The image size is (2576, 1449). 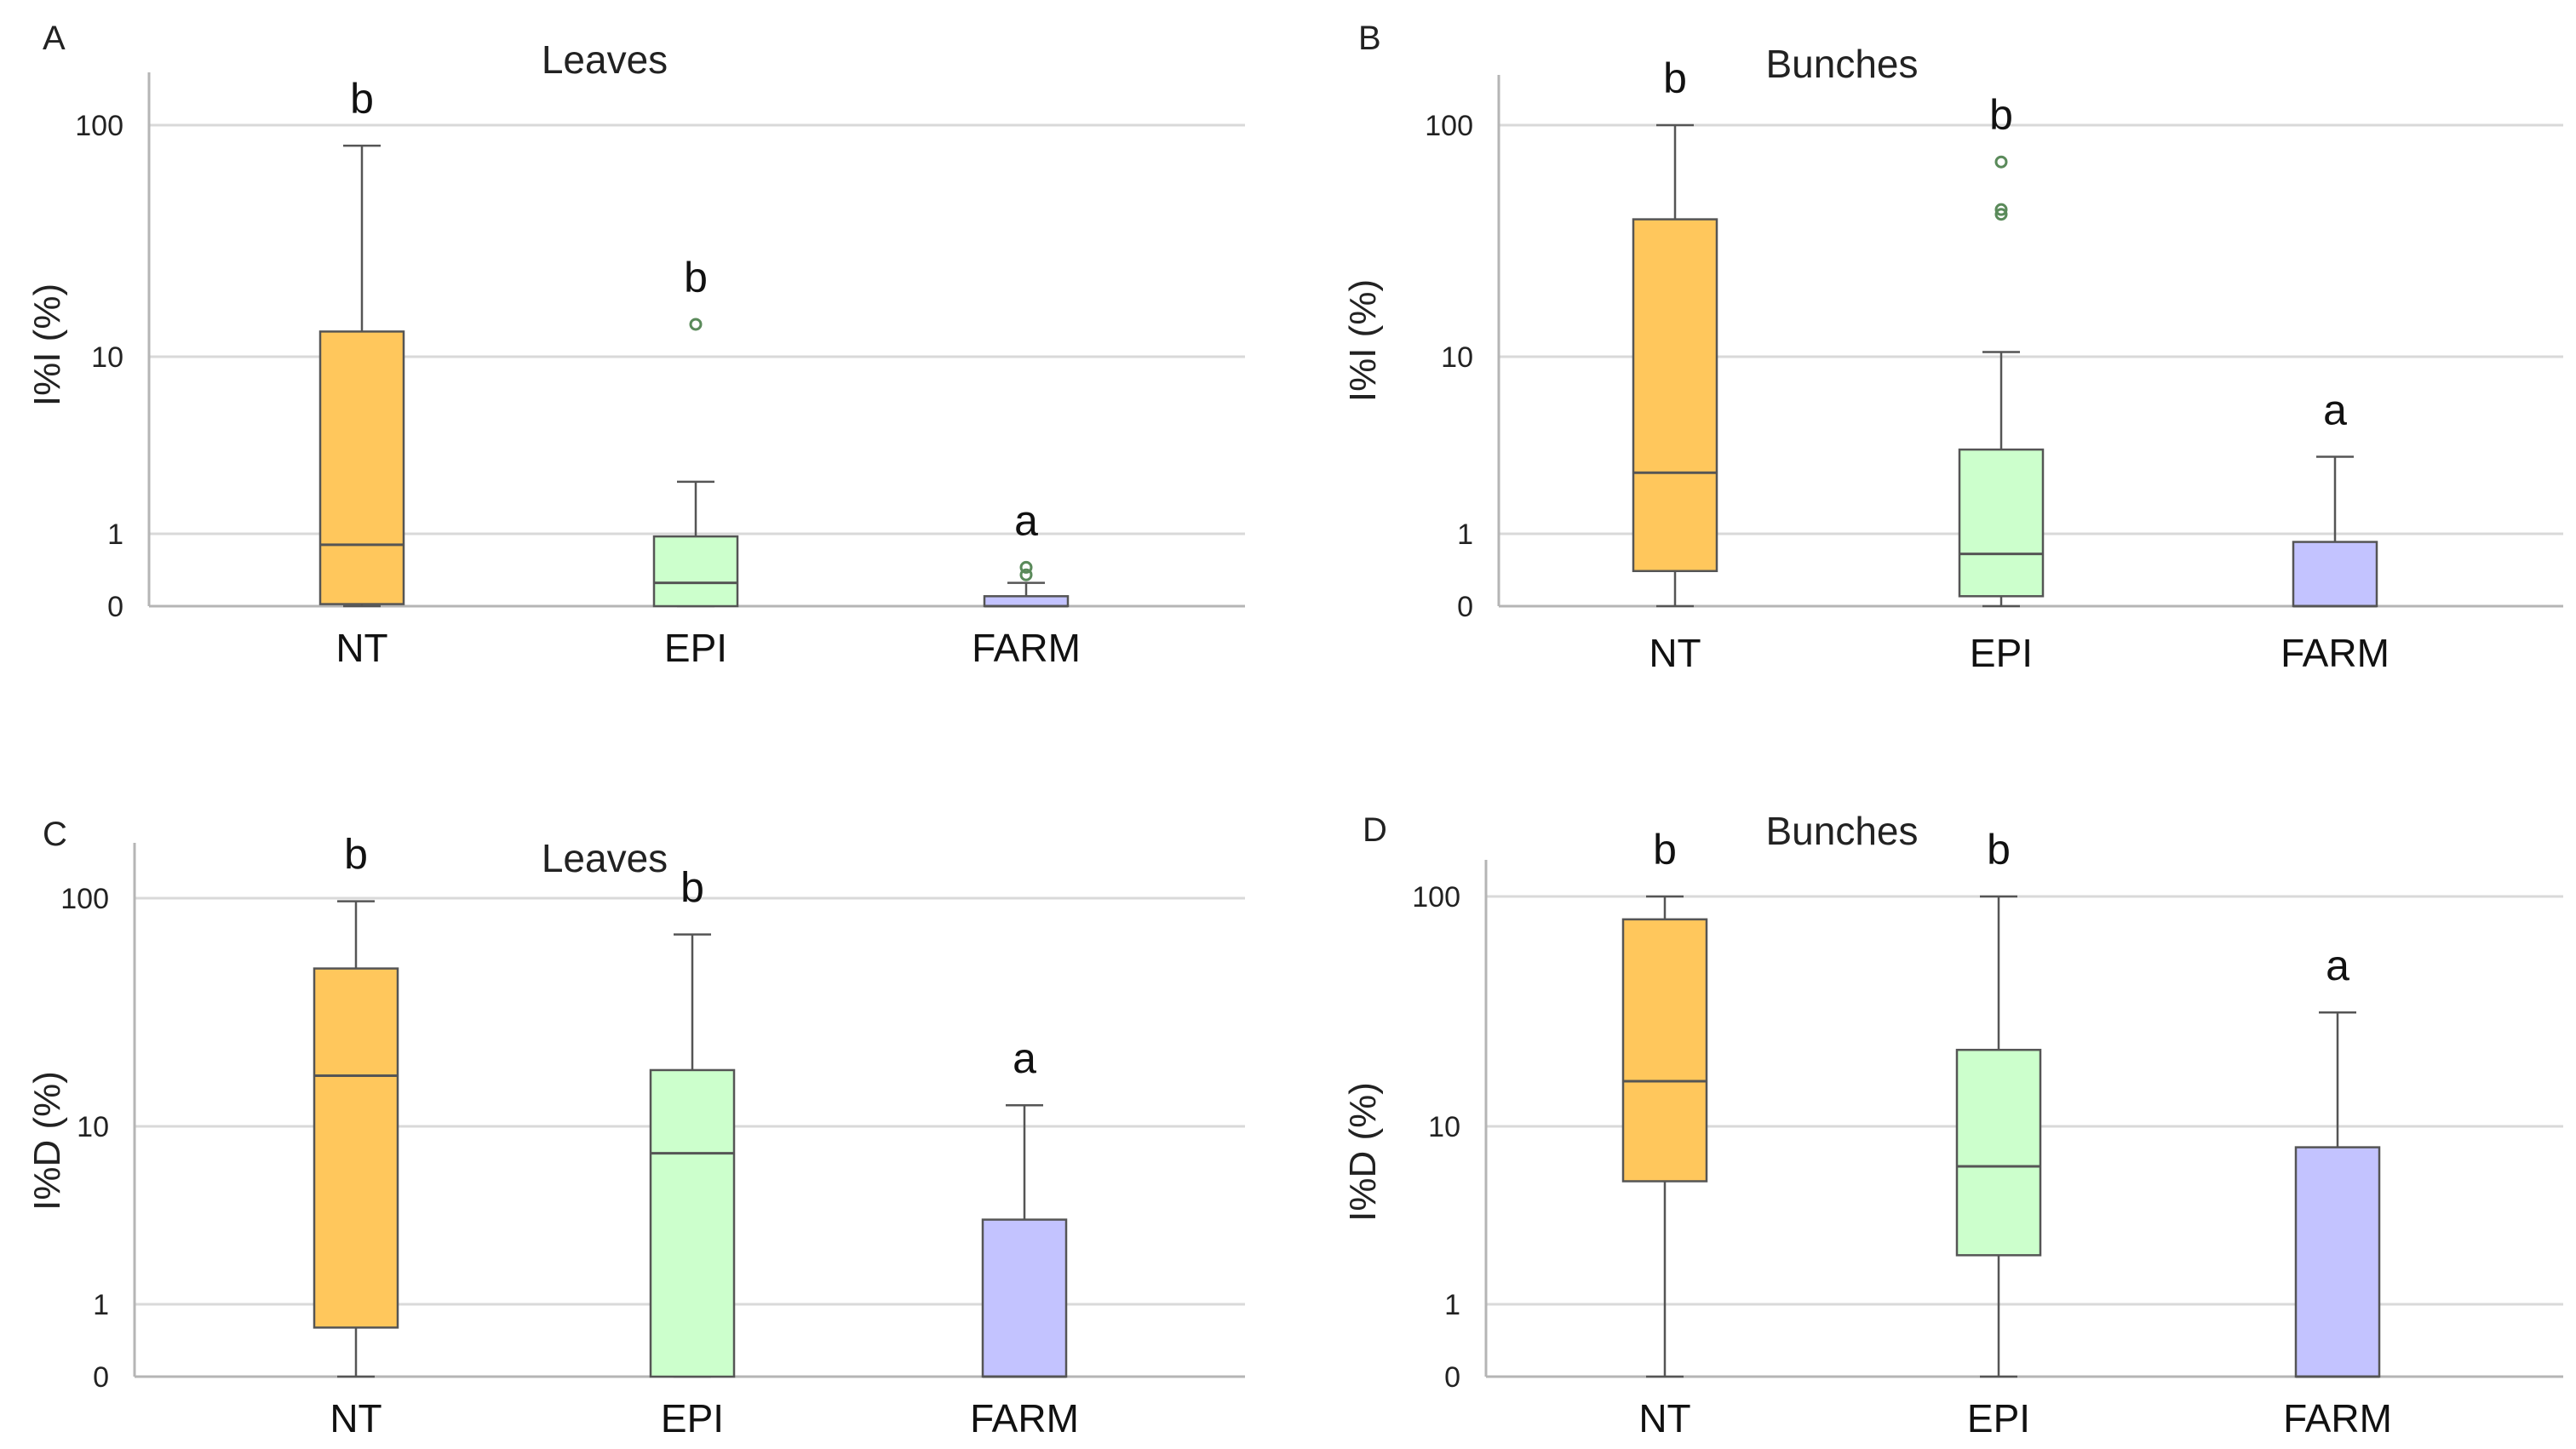 What do you see at coordinates (55, 834) in the screenshot?
I see `panel-letter: C` at bounding box center [55, 834].